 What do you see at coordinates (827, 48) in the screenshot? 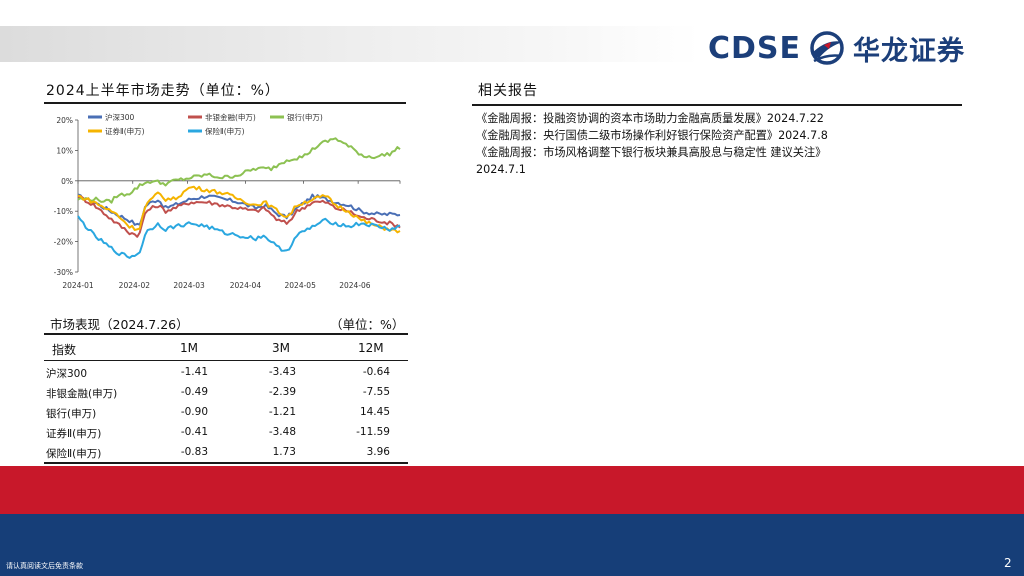
I see `logo-emblem-icon` at bounding box center [827, 48].